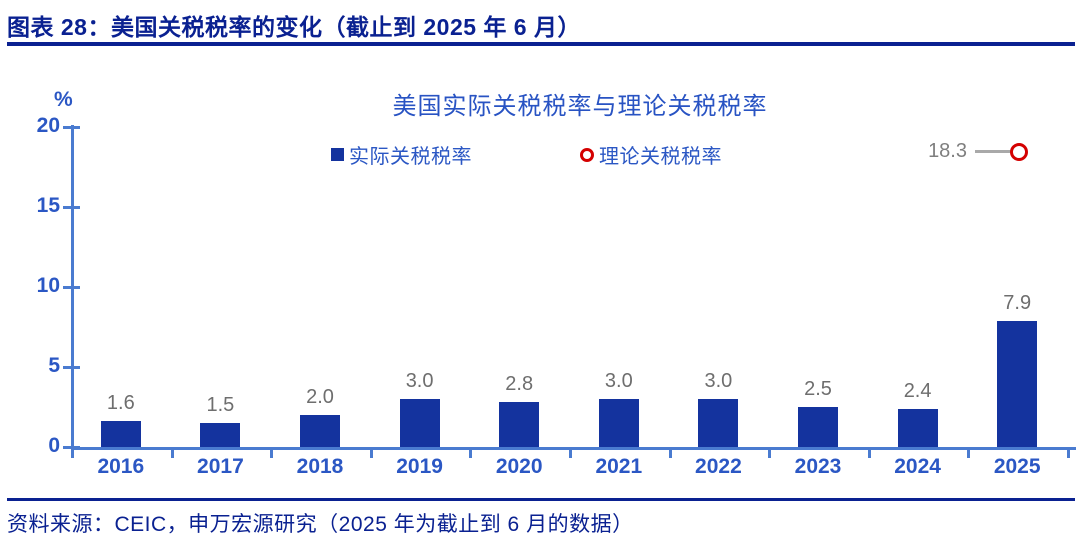  Describe the element at coordinates (587, 154) in the screenshot. I see `legend-circle-swatch-icon` at that location.